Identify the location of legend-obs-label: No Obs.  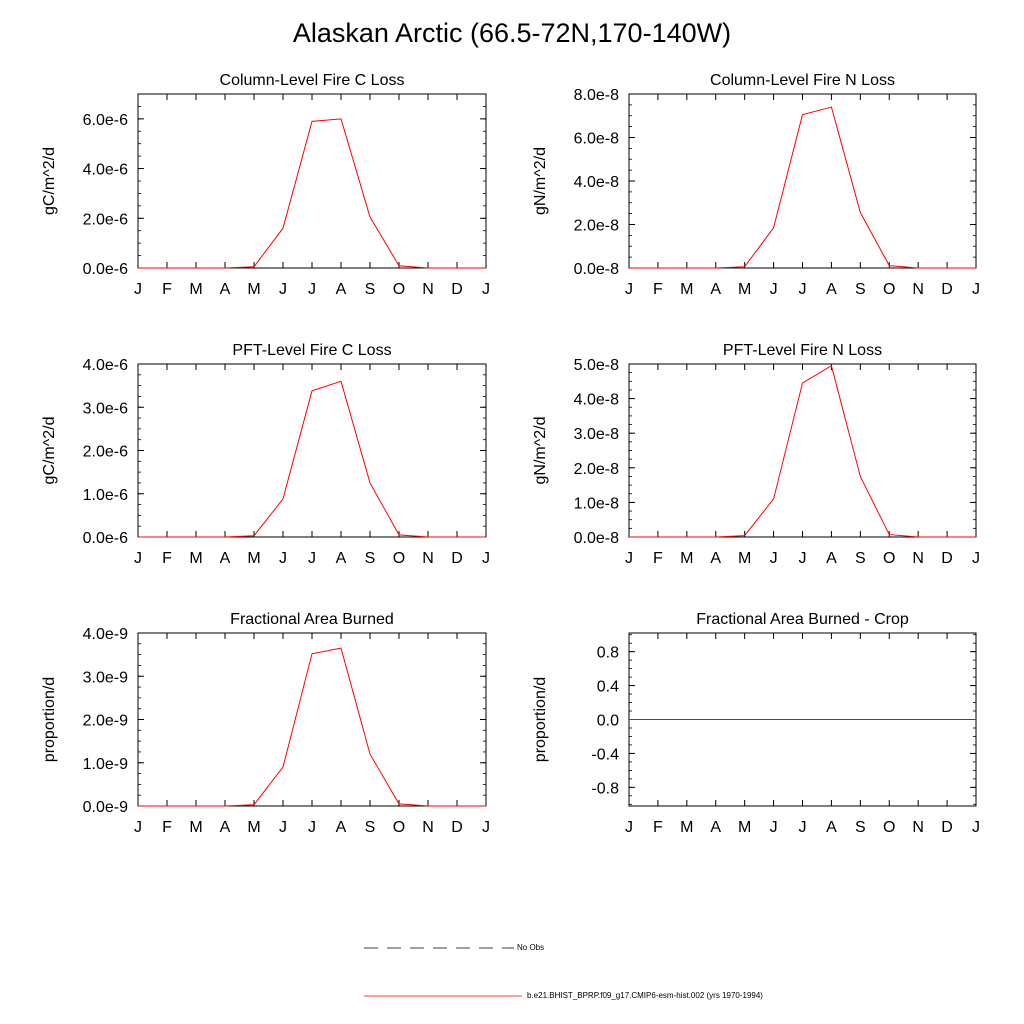
(531, 947).